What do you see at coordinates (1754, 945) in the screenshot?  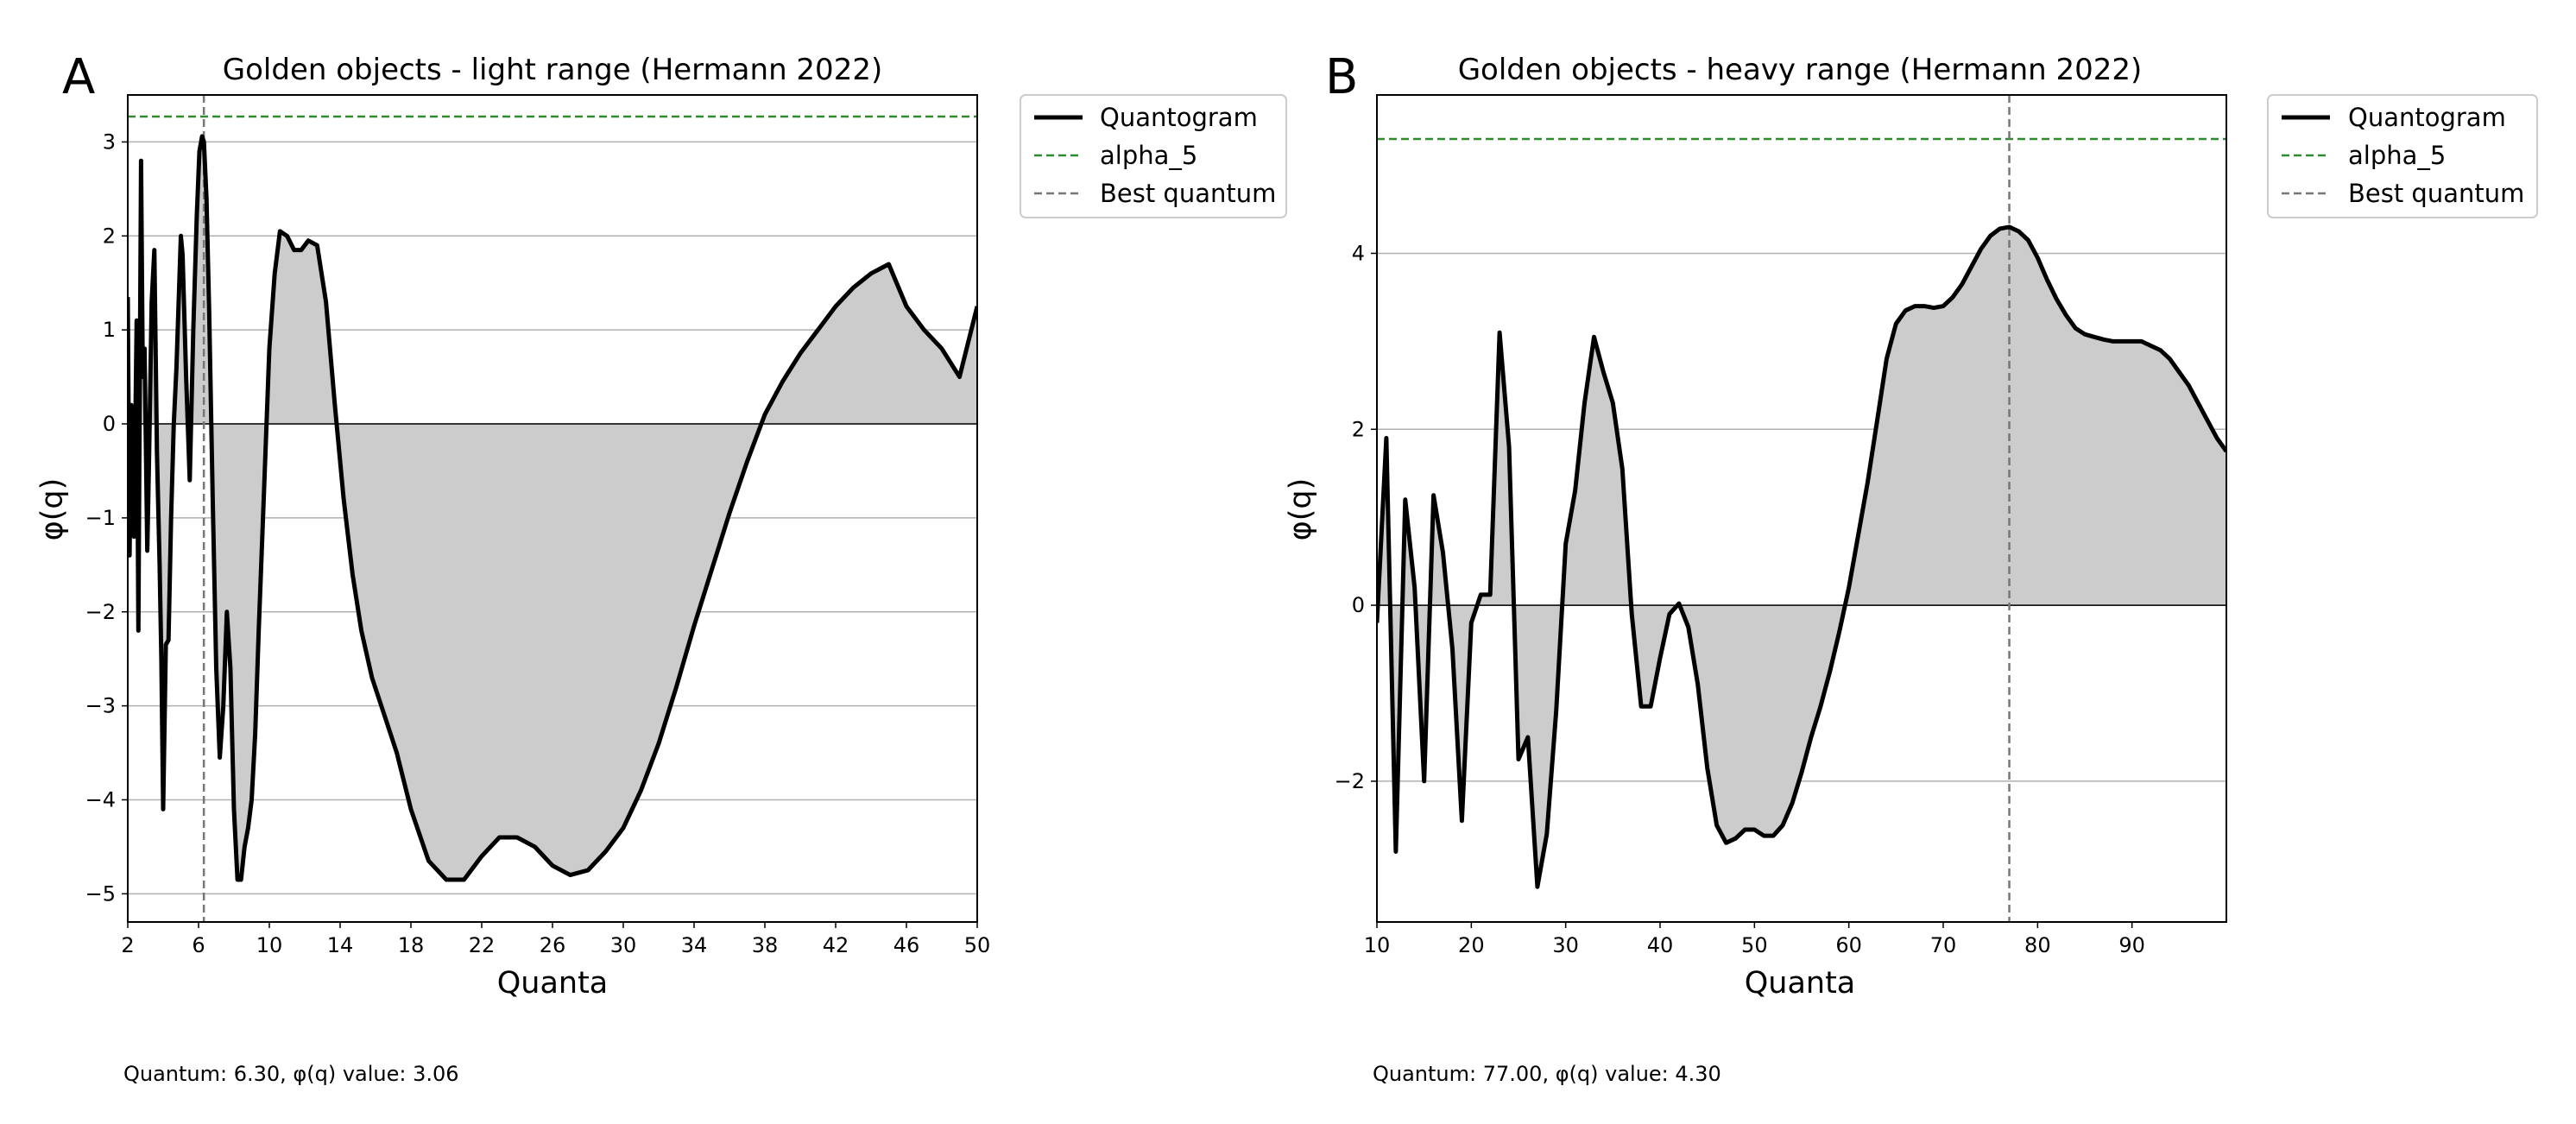 I see `panel-b-xtick-label: 50` at bounding box center [1754, 945].